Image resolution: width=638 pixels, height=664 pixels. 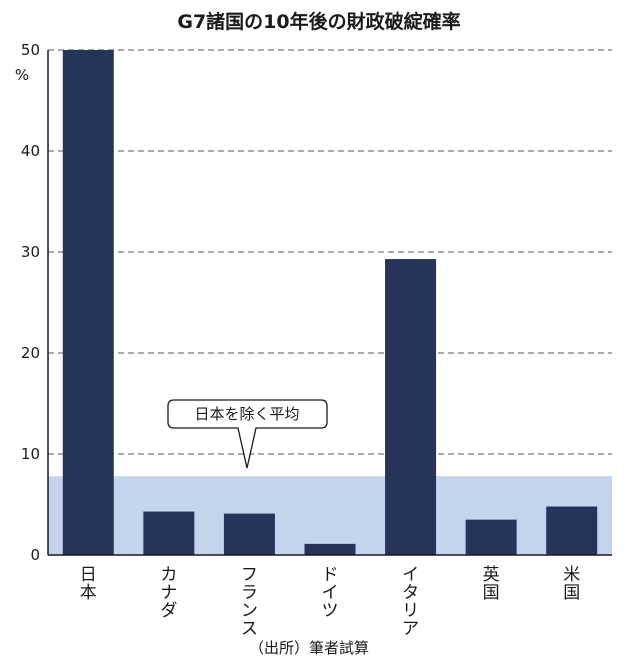 I want to click on chart-title: G7諸国の10年後の財政破綻確率, so click(x=318, y=21).